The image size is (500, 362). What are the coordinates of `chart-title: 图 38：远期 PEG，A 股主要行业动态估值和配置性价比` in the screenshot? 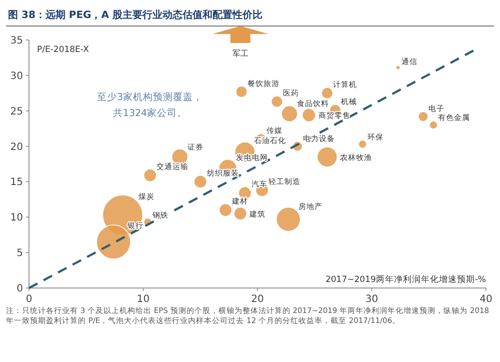 It's located at (135, 15).